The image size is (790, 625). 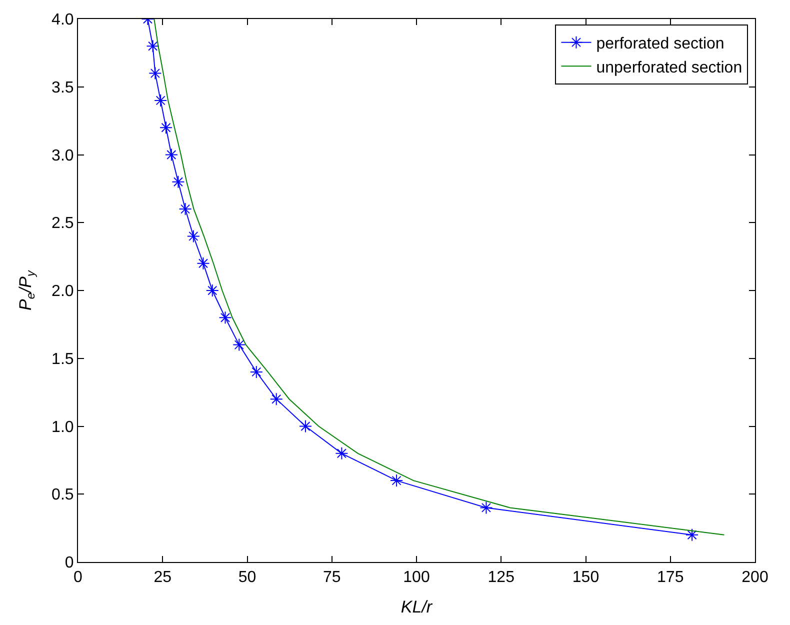 What do you see at coordinates (670, 577) in the screenshot?
I see `x-tick-label: 175` at bounding box center [670, 577].